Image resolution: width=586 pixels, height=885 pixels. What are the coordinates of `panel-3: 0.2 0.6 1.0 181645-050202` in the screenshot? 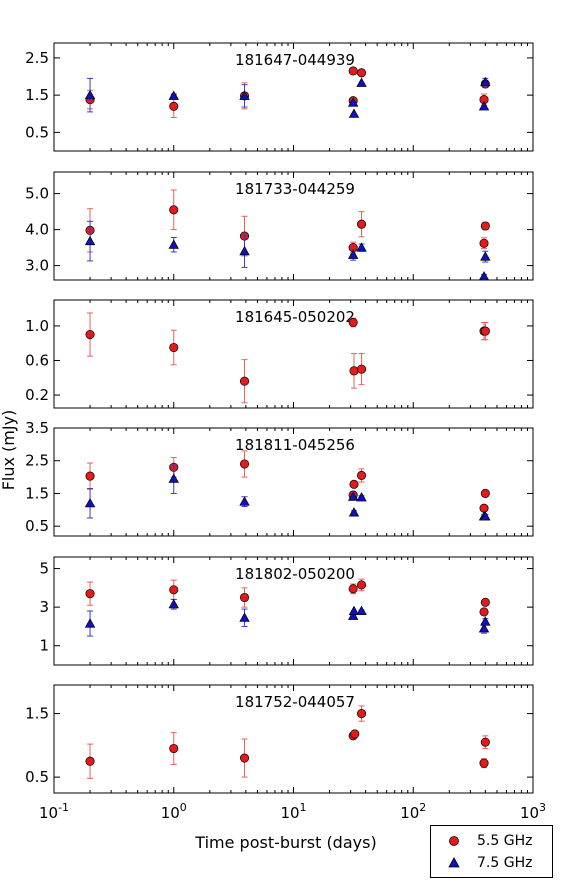 It's located at (279, 354).